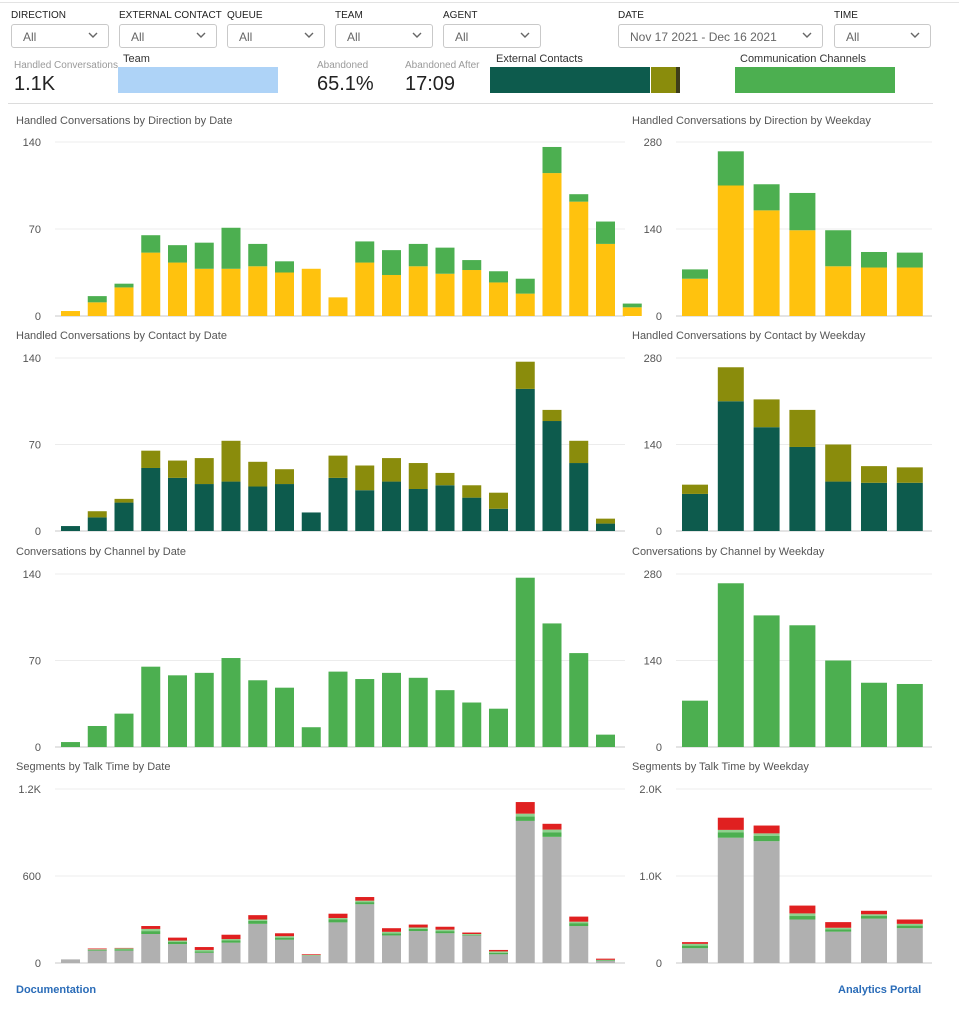 This screenshot has height=1024, width=959. What do you see at coordinates (492, 36) in the screenshot?
I see `agent-select: All` at bounding box center [492, 36].